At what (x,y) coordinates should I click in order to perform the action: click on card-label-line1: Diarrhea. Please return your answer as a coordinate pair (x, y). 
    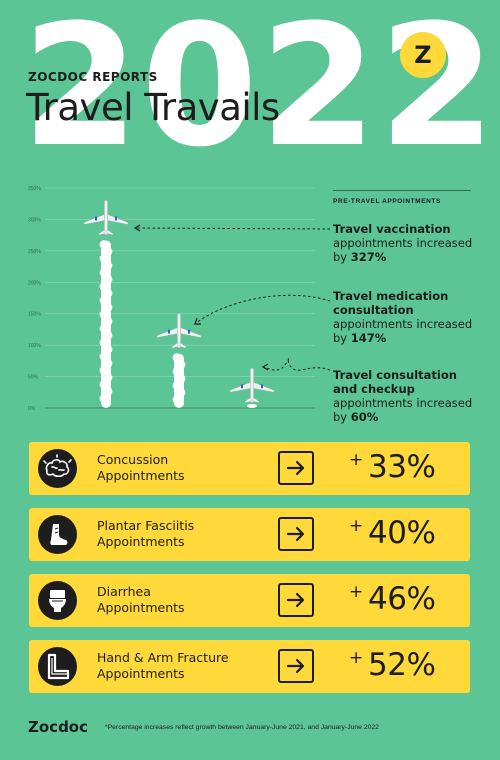
    Looking at the image, I should click on (124, 591).